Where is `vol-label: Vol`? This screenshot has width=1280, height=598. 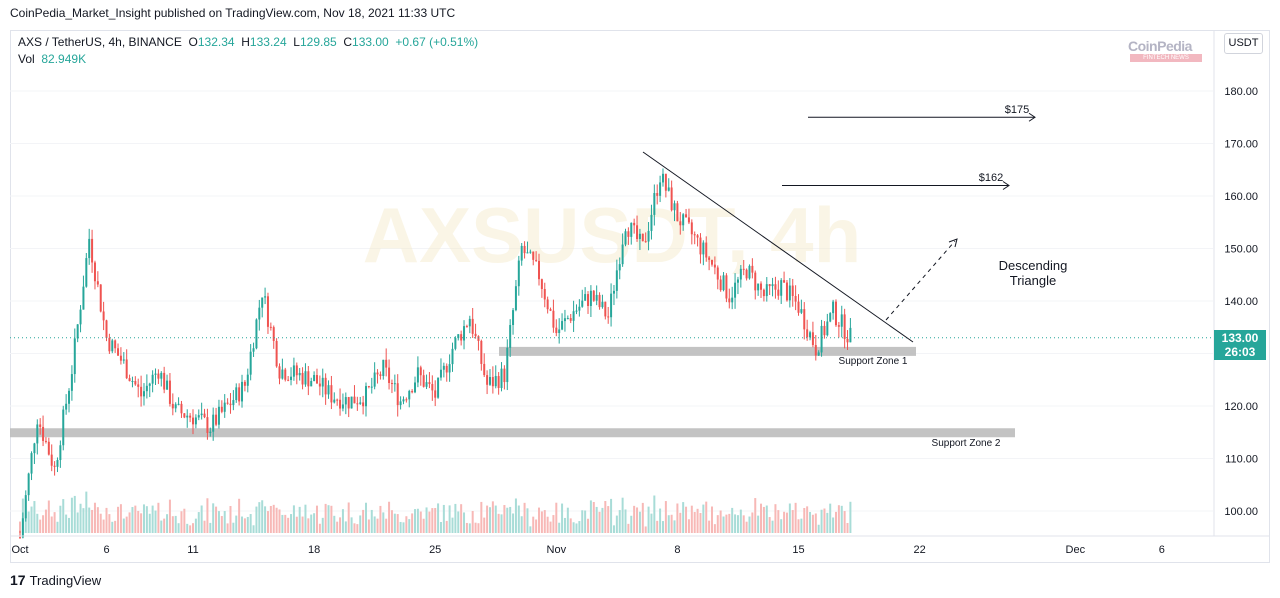 vol-label: Vol is located at coordinates (26, 59).